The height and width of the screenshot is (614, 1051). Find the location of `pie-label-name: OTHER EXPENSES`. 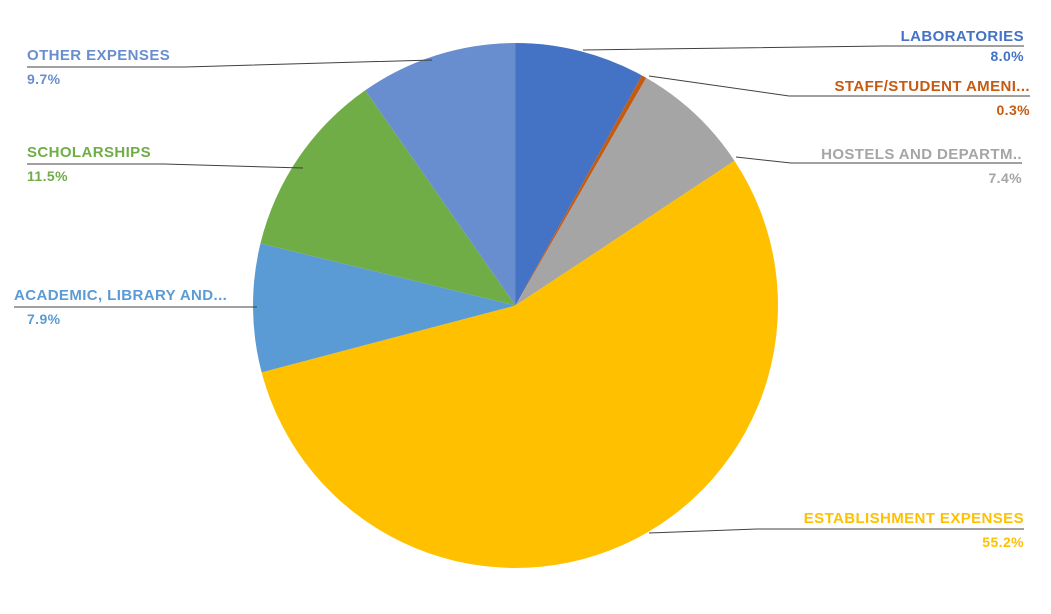

pie-label-name: OTHER EXPENSES is located at coordinates (99, 55).